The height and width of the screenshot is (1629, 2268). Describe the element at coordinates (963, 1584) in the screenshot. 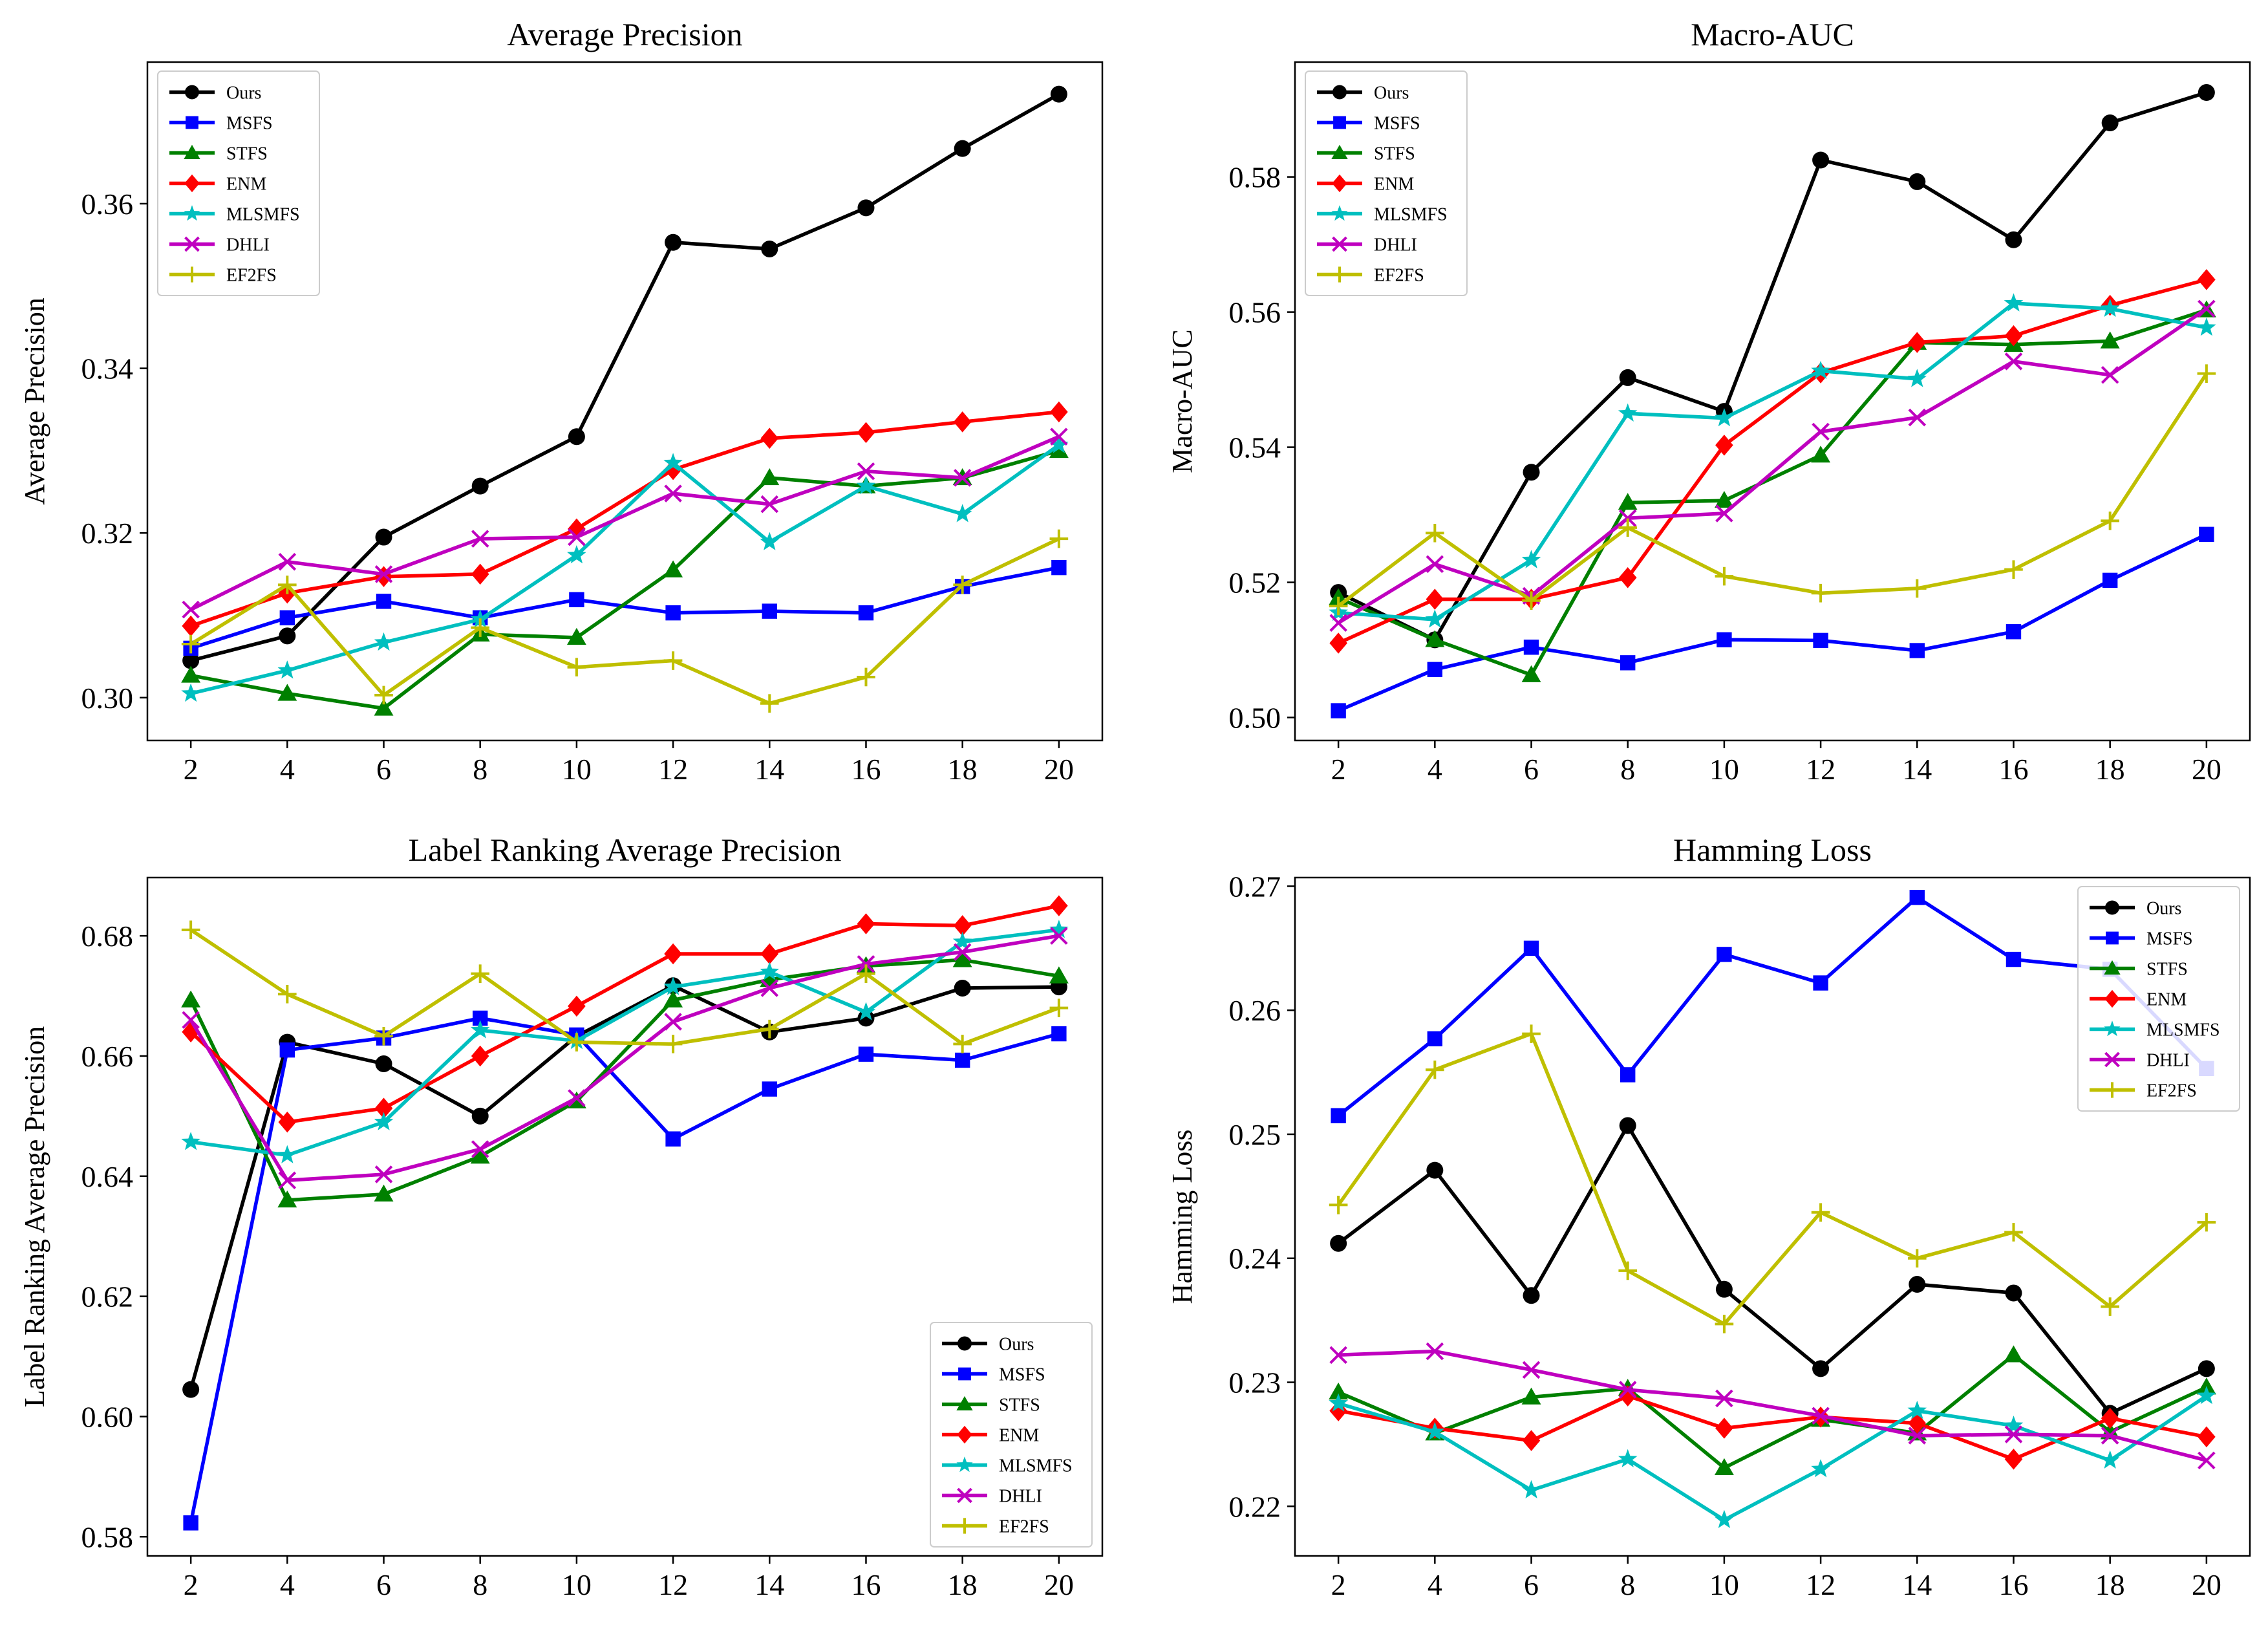

I see `x-tick-label: 18` at that location.